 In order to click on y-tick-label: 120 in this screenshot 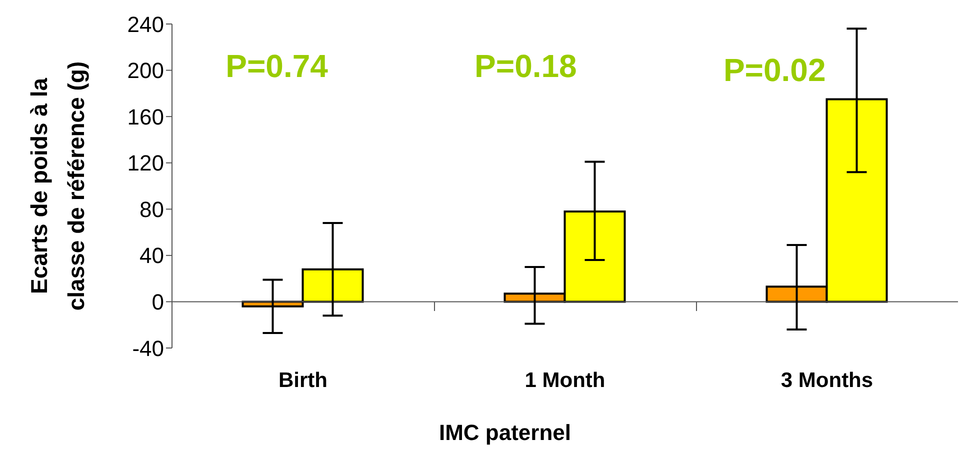, I will do `click(145, 163)`.